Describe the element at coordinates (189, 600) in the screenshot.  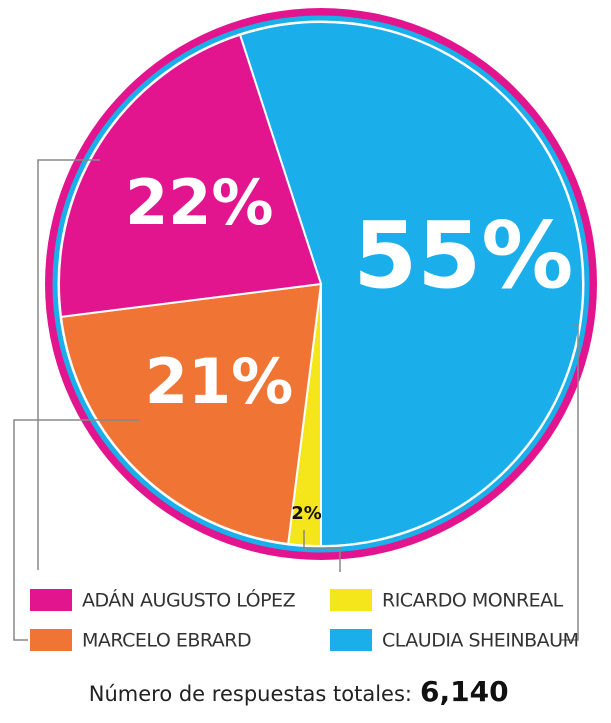
I see `legend-label: ADÁN AUGUSTO LÓPEZ` at that location.